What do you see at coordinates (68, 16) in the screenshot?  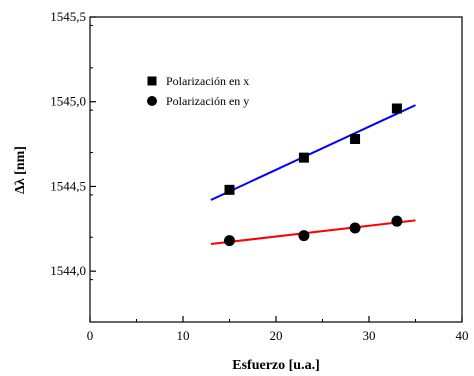 I see `y-tick-label: 1545,5` at bounding box center [68, 16].